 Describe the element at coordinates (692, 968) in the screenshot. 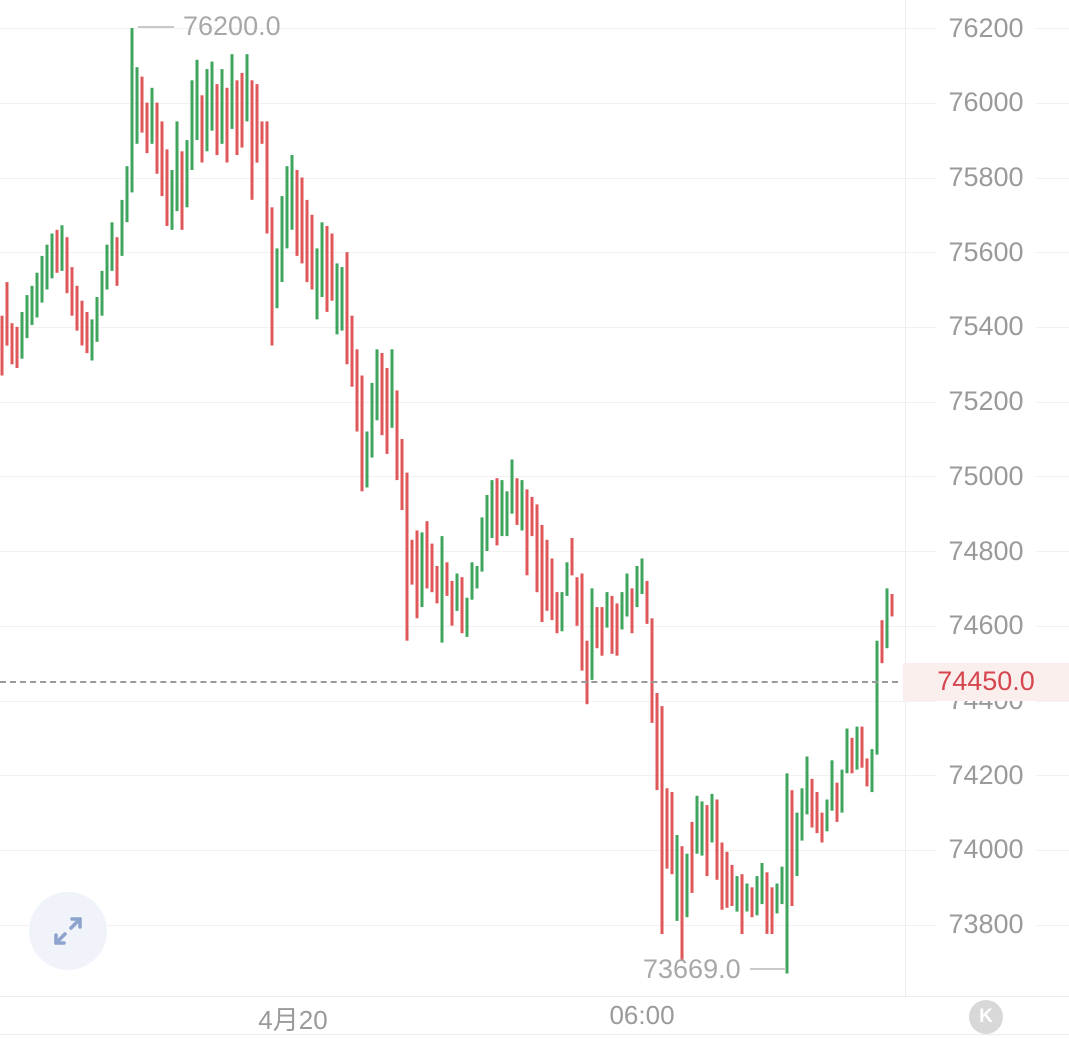

I see `low-annotation-label: 73669.0` at that location.